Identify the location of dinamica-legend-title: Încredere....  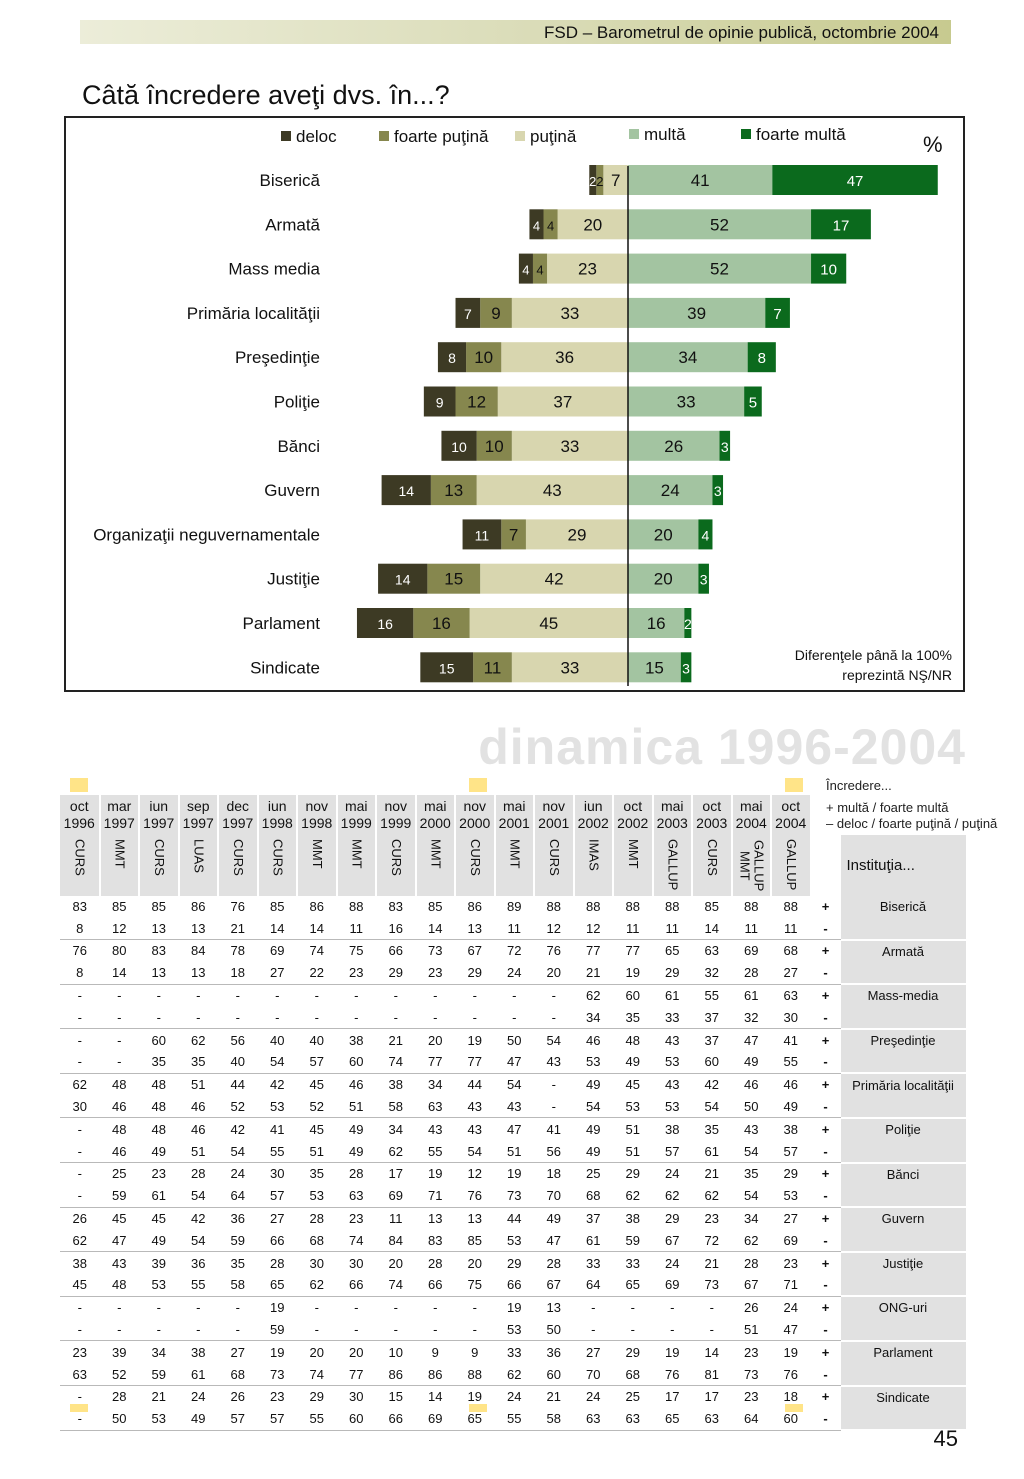
(859, 785).